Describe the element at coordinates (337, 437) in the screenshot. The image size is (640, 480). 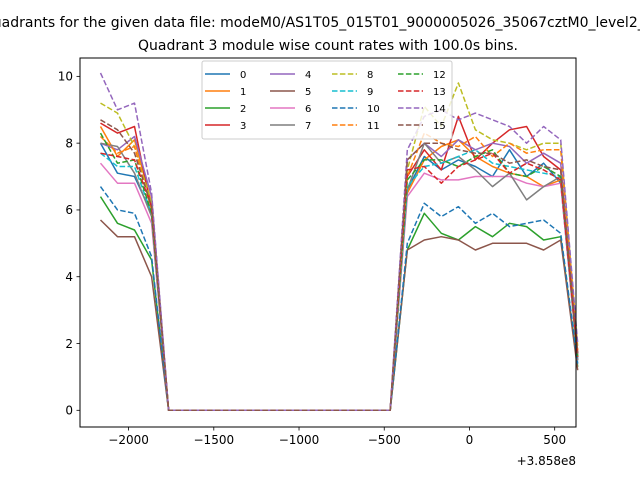
I see `x-axis-ticks: −2000 −1500 −1000 −500 0 500` at that location.